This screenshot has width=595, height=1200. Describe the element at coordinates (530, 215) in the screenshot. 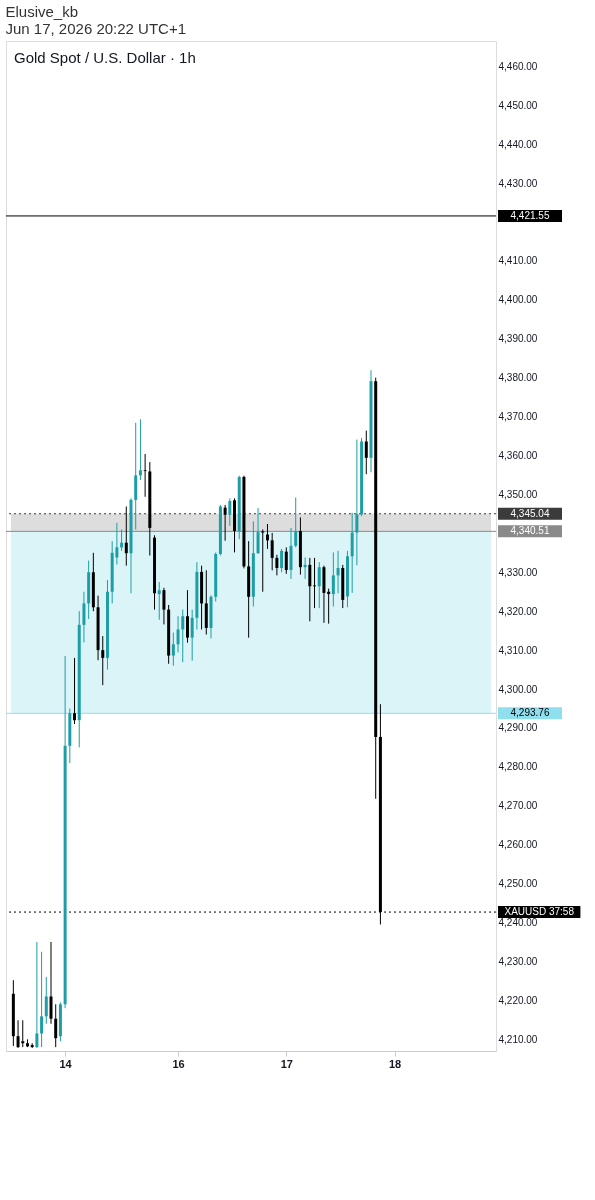

I see `ref-line-label: 4,421.55` at that location.